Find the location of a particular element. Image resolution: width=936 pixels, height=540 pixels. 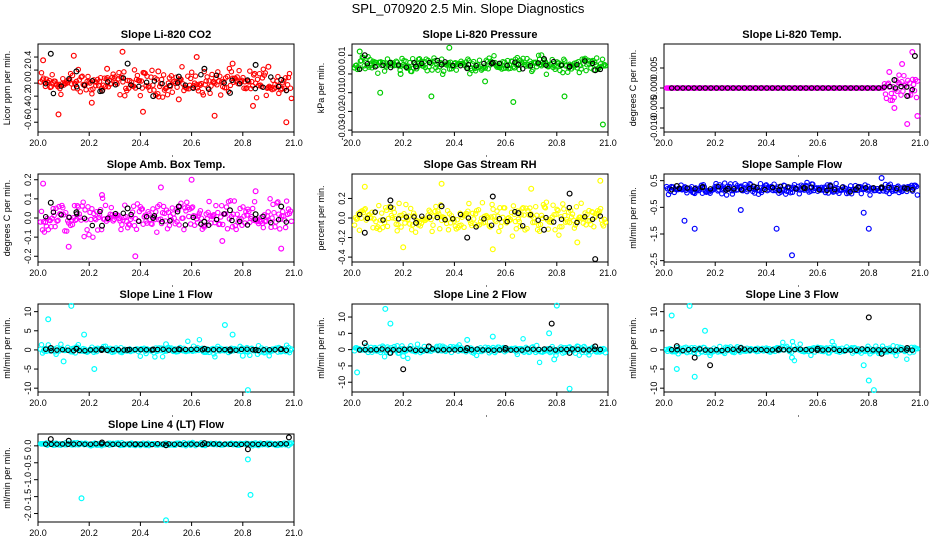

y-tick-label: 0.2 is located at coordinates (28, 70).